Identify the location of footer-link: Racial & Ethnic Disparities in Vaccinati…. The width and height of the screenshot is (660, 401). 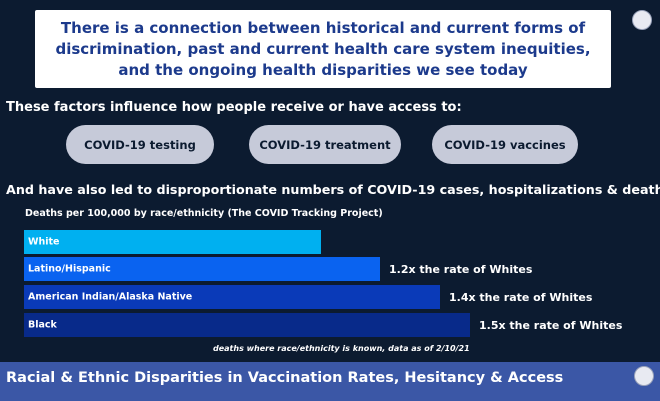
(285, 378).